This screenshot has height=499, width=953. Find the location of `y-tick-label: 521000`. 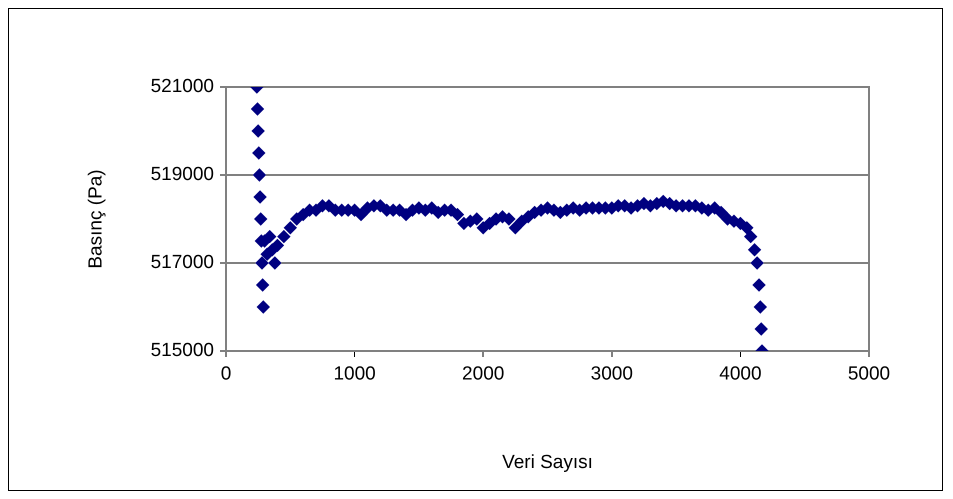

y-tick-label: 521000 is located at coordinates (182, 87).